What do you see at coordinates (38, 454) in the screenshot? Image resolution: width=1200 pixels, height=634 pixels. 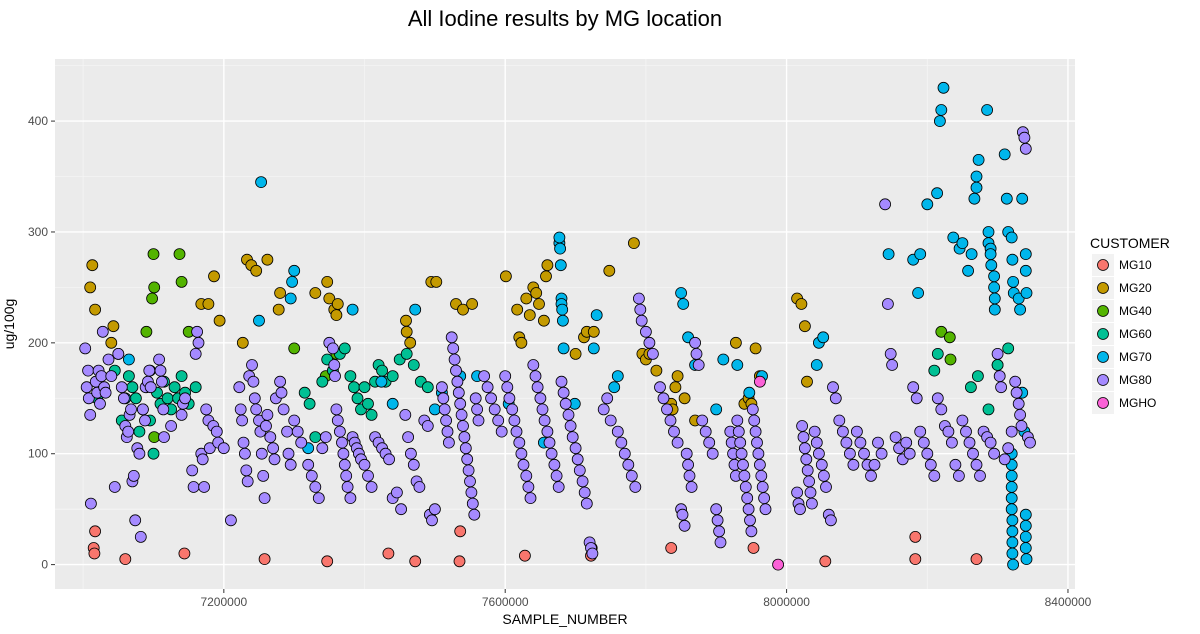 I see `y-tick-label: 100` at bounding box center [38, 454].